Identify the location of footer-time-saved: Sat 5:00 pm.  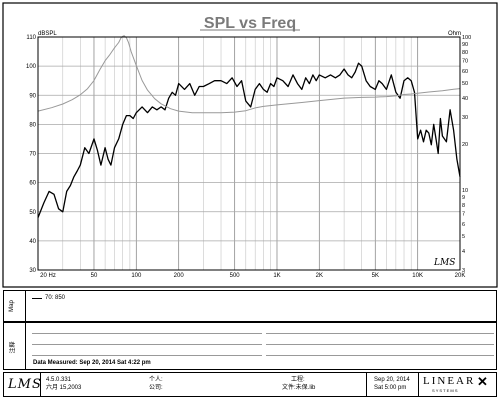
(390, 388).